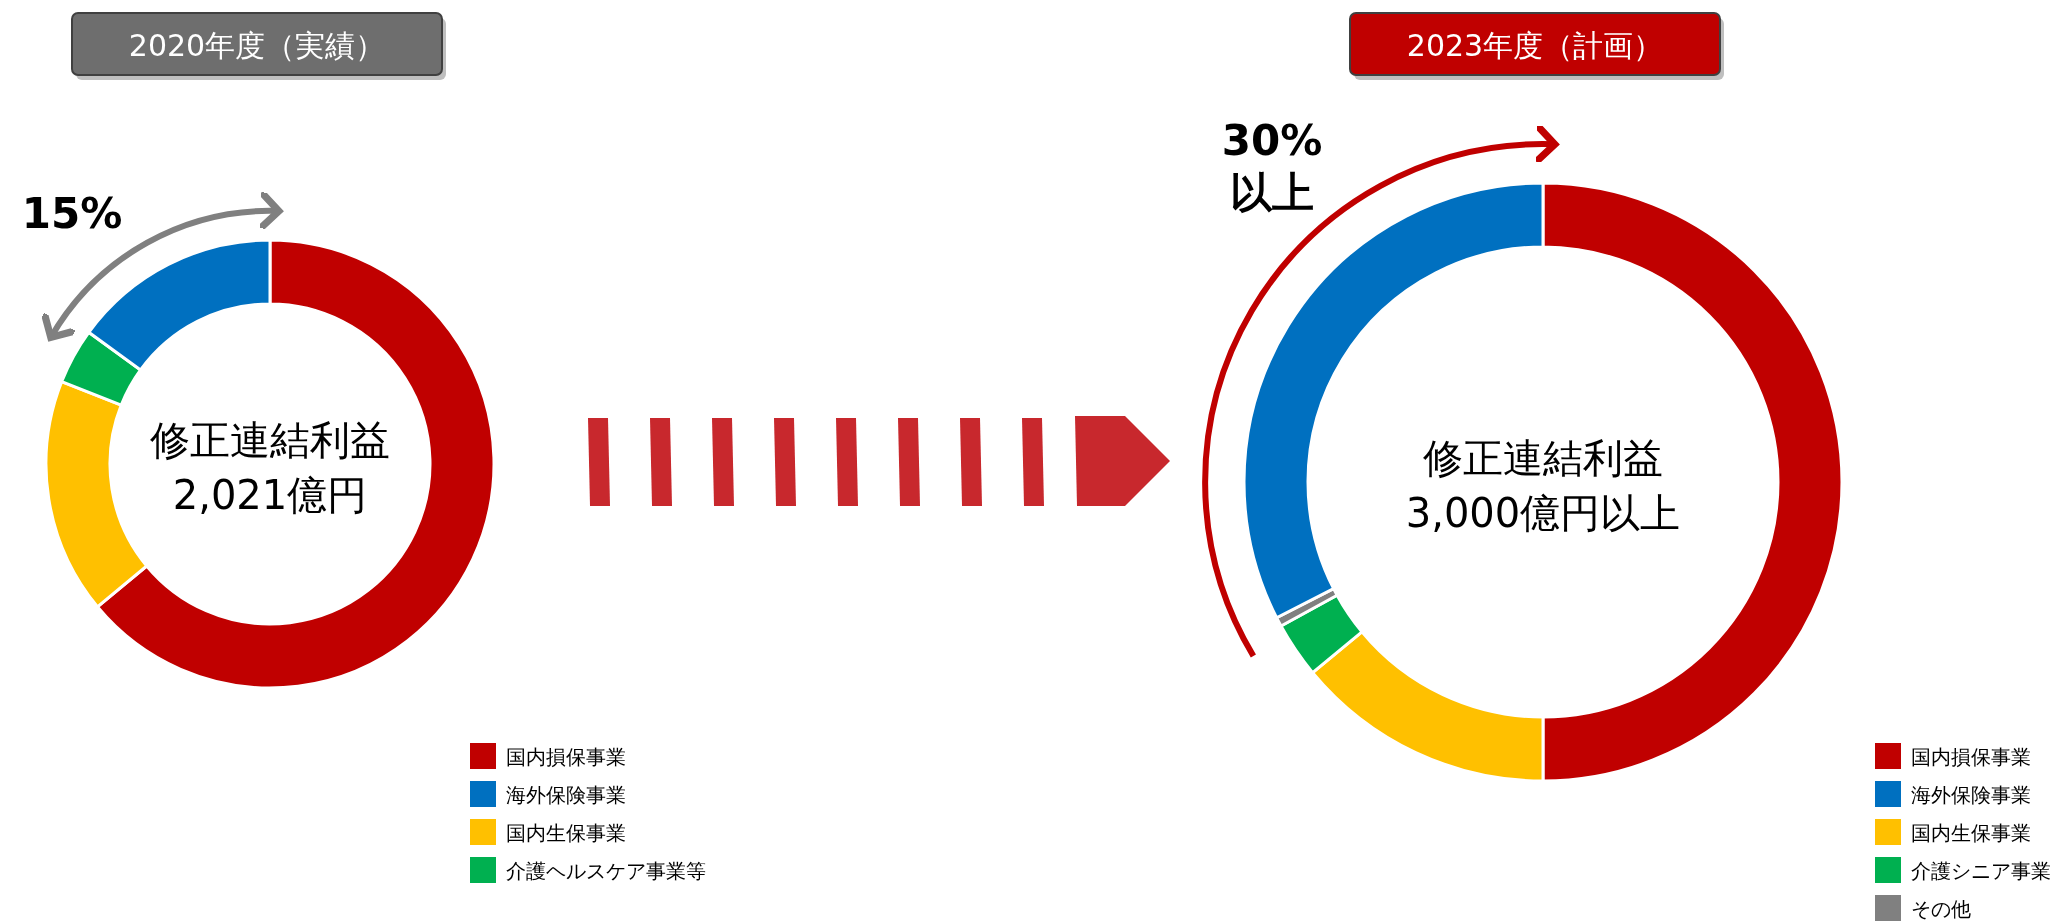 Image resolution: width=2063 pixels, height=921 pixels. What do you see at coordinates (1272, 140) in the screenshot?
I see `text: 30%` at bounding box center [1272, 140].